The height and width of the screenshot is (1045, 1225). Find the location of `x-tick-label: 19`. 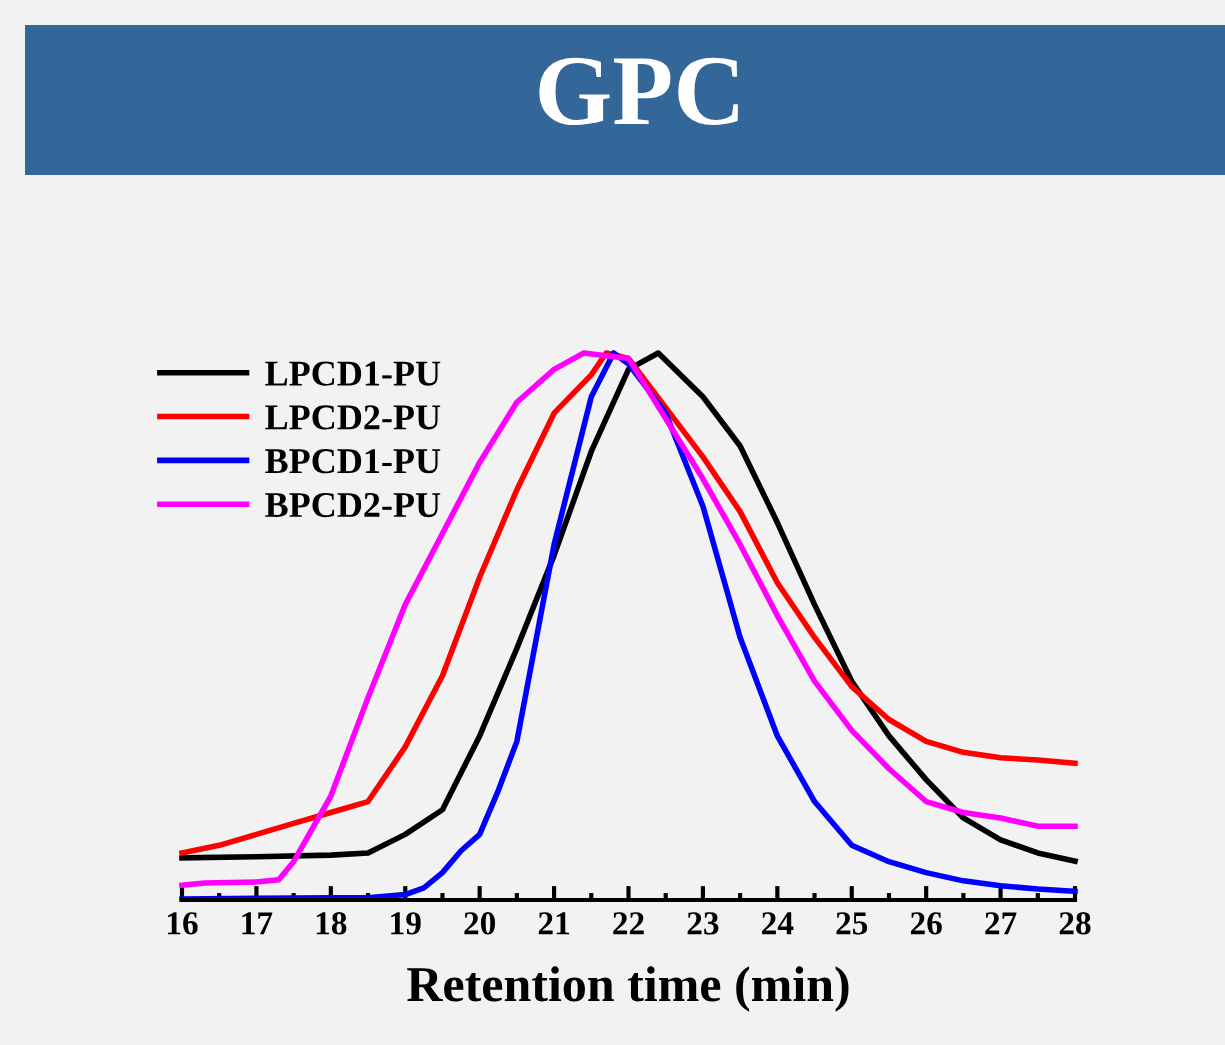

x-tick-label: 19 is located at coordinates (406, 923).